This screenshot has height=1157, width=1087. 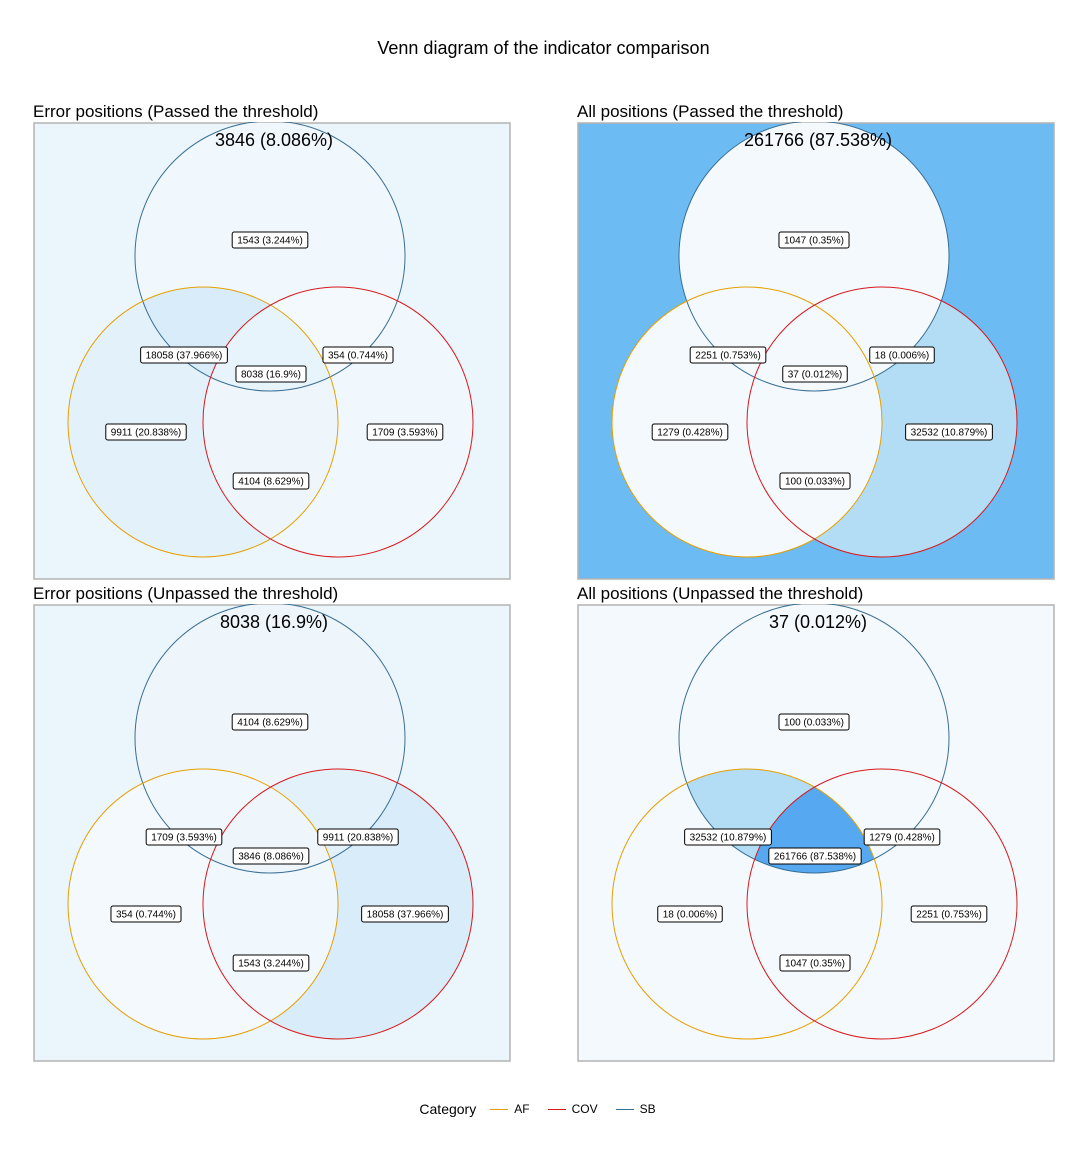 I want to click on region-label-cov-only: 2251 (0.753%), so click(x=949, y=914).